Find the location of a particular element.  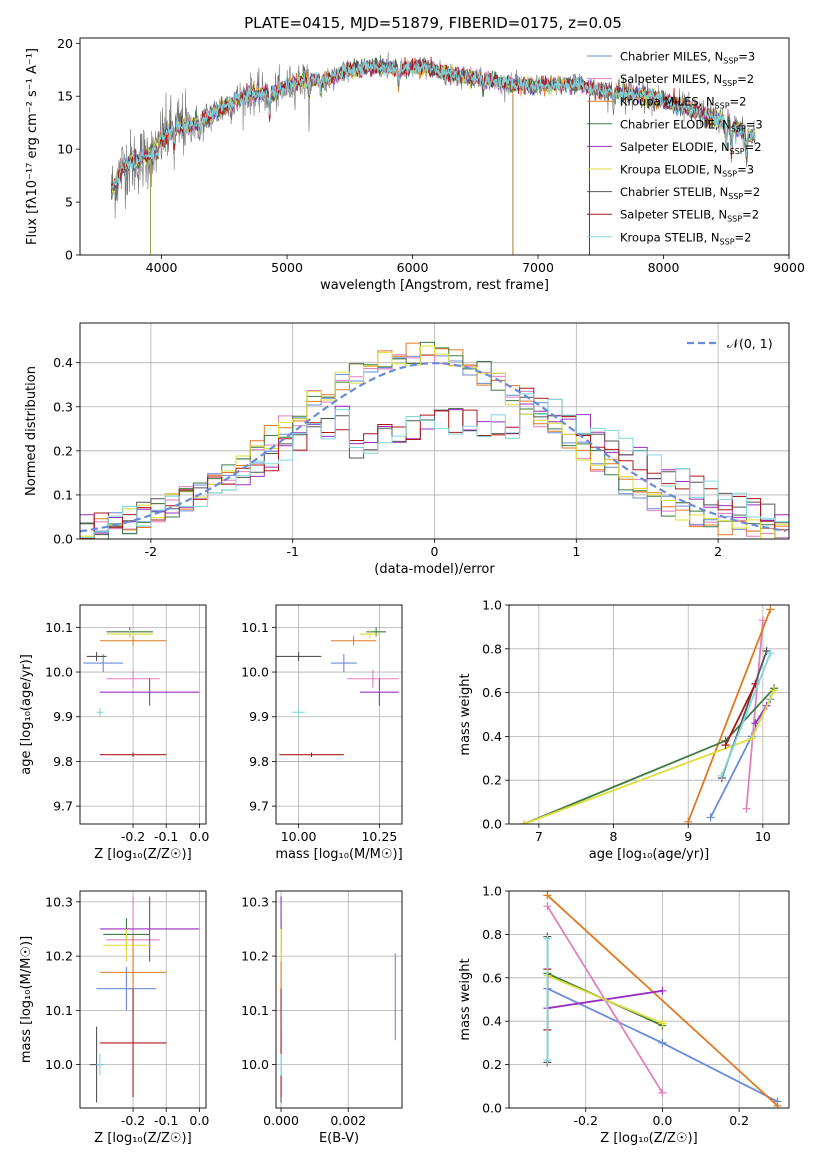

legend-label: Salpeter ELODIE, NSSP=2 is located at coordinates (691, 148).